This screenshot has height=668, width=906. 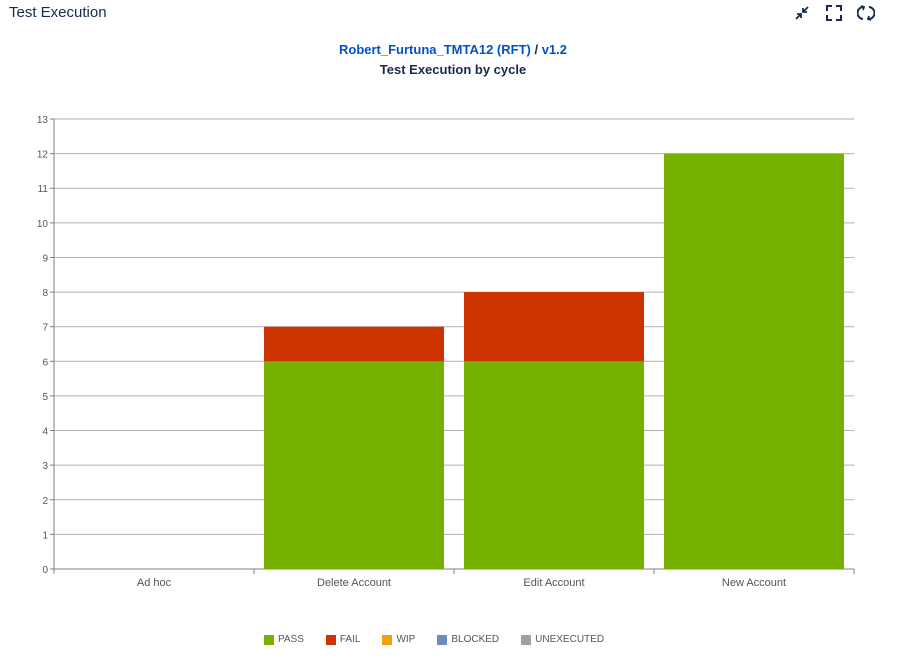 I want to click on chart-legend: PASS FAIL WIP BLOCKED UNEXECUTED, so click(x=400, y=639).